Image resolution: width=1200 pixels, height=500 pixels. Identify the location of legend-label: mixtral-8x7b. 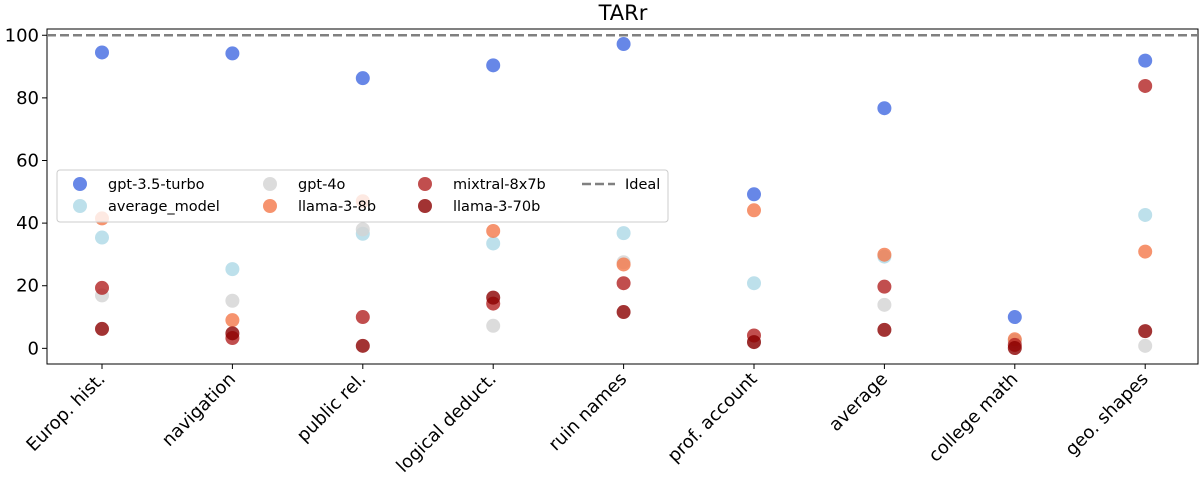
(499, 185).